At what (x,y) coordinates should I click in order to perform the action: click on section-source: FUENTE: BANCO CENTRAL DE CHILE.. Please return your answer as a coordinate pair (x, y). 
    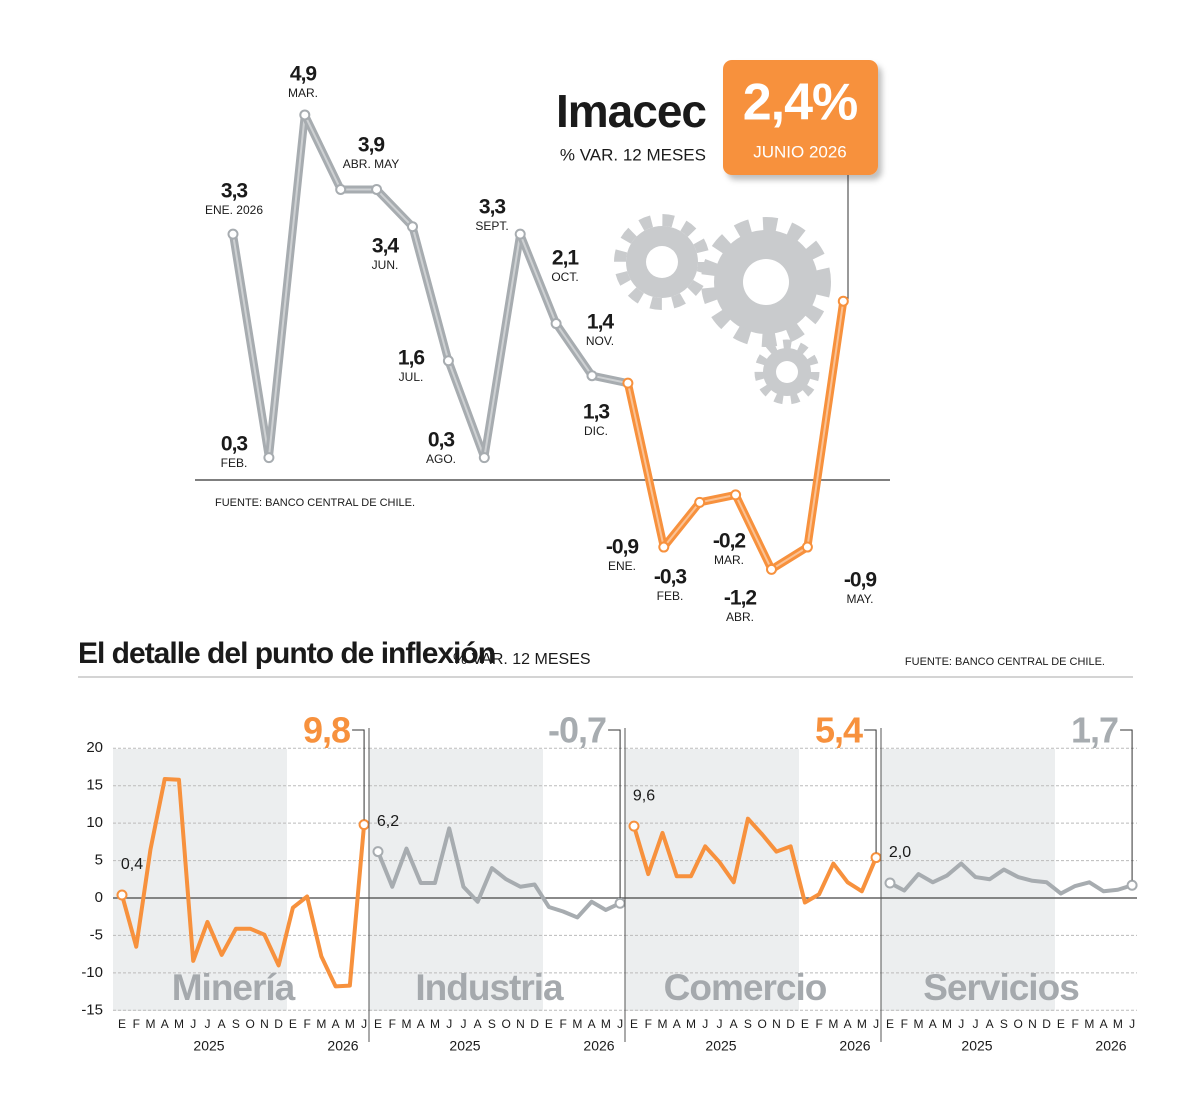
    Looking at the image, I should click on (1005, 662).